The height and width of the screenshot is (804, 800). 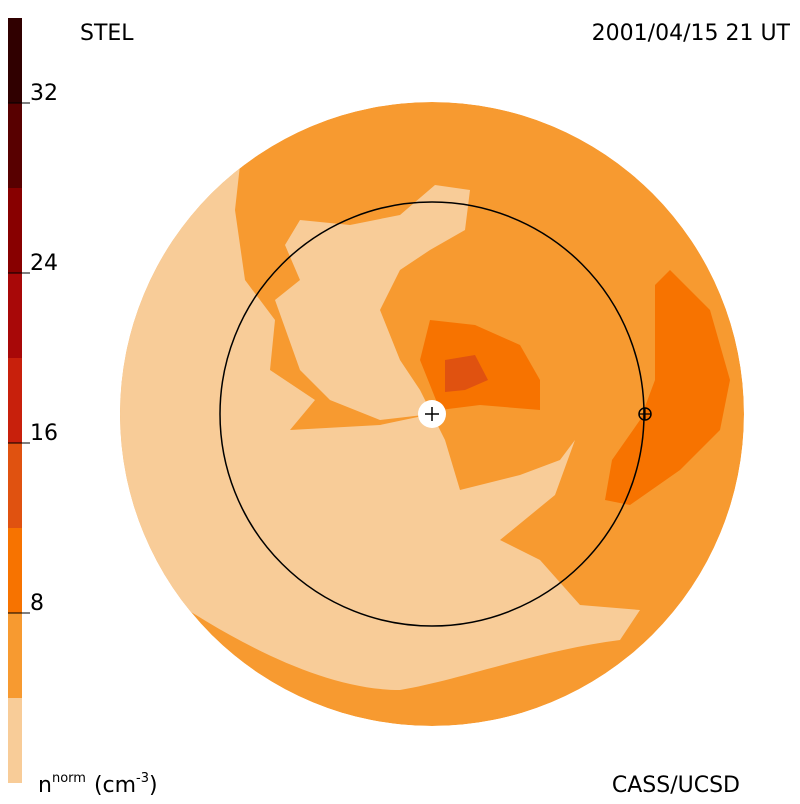 I want to click on tick-label: 16, so click(x=44, y=433).